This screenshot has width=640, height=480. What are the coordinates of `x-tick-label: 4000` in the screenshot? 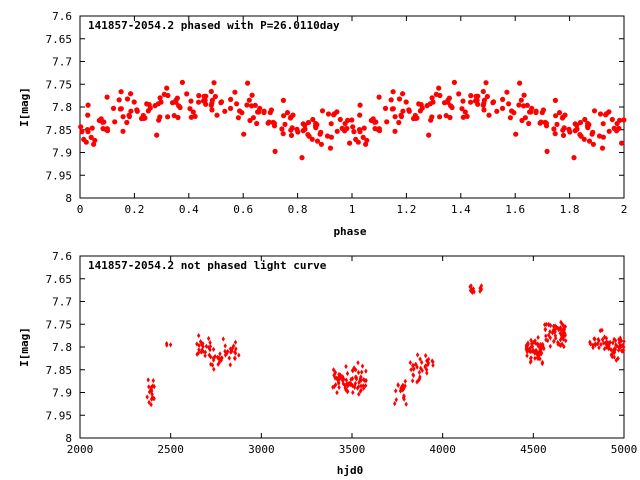 It's located at (442, 449).